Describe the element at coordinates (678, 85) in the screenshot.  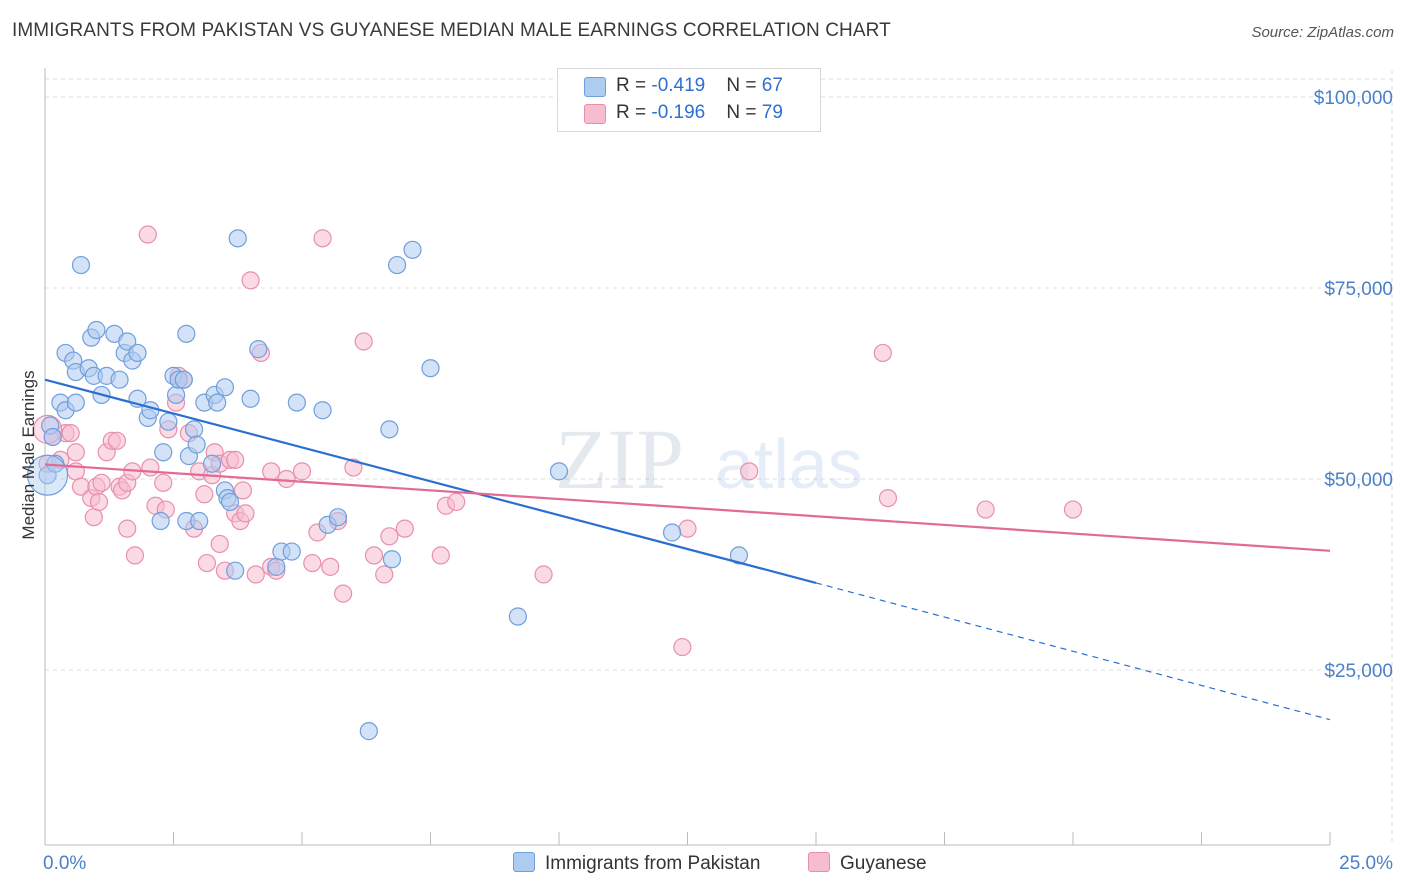
I see `legend-r-value: -0.419` at that location.